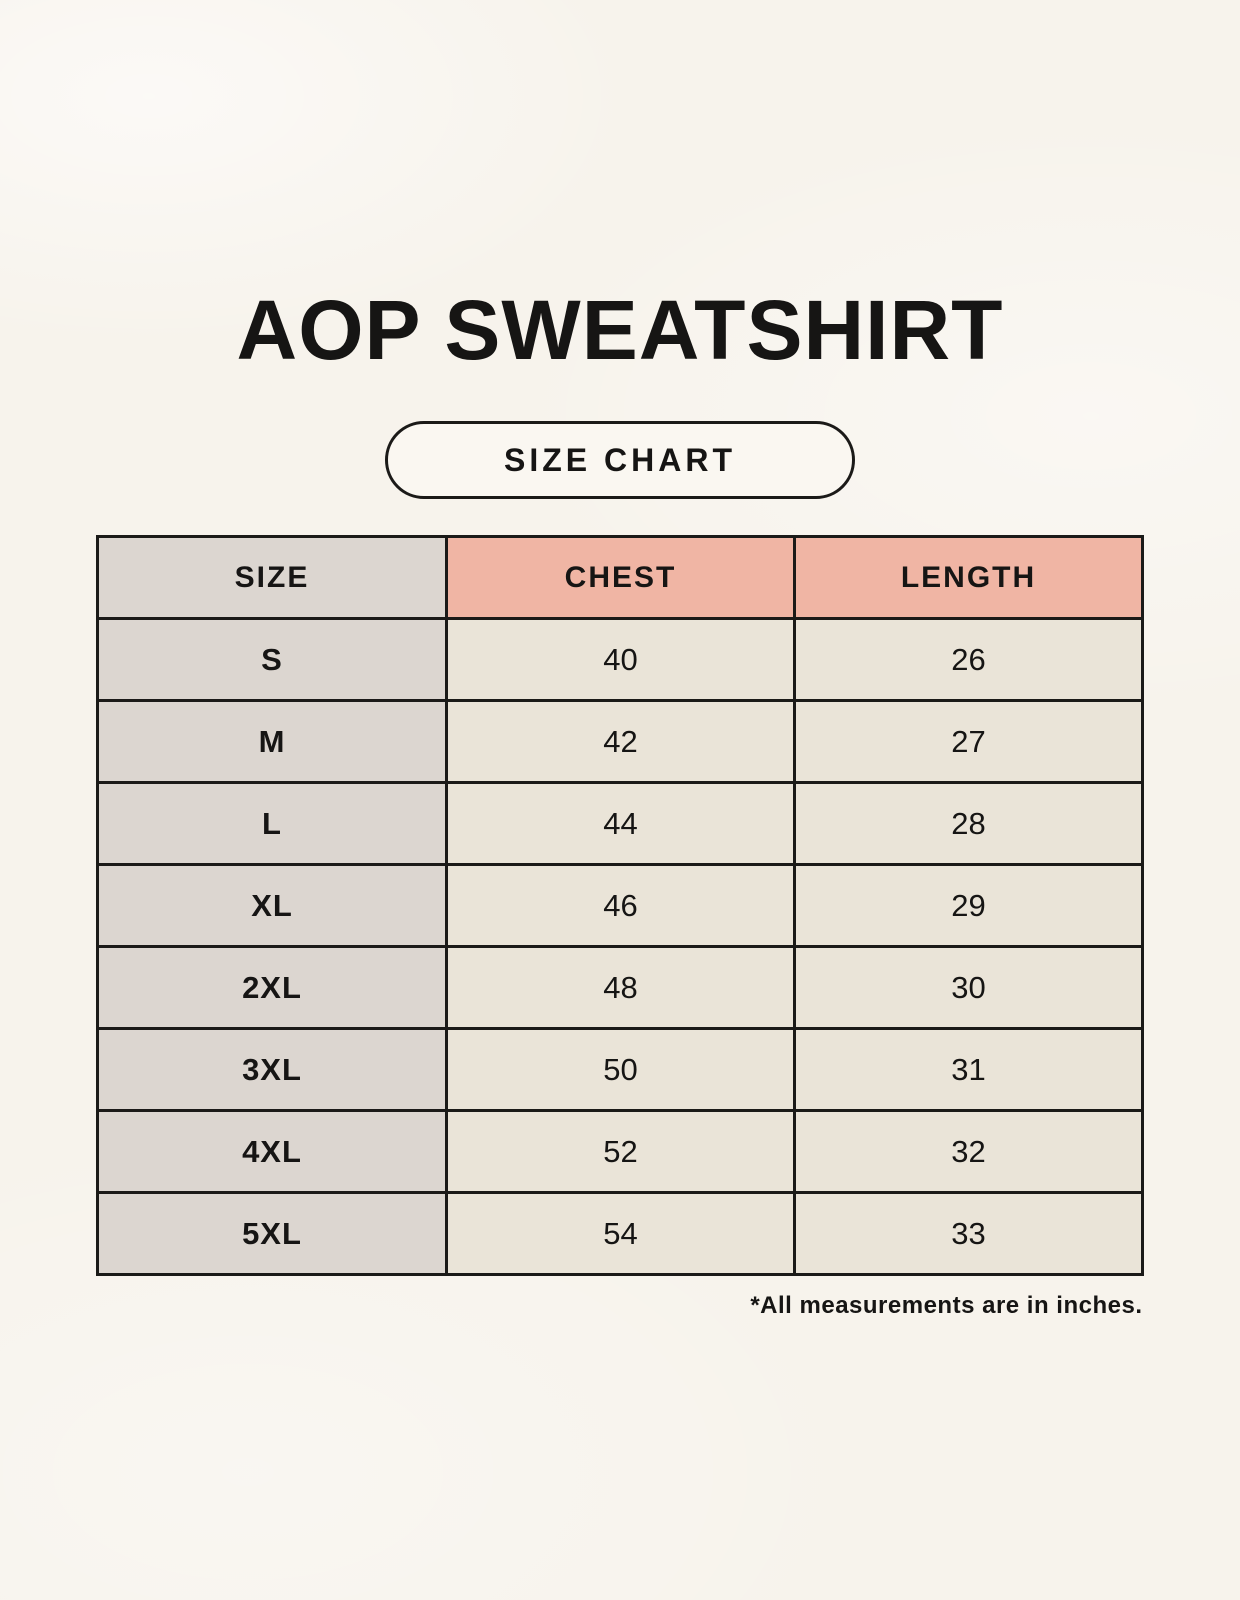 The image size is (1240, 1600). I want to click on size-chart-badge-label: SIZE CHART, so click(620, 459).